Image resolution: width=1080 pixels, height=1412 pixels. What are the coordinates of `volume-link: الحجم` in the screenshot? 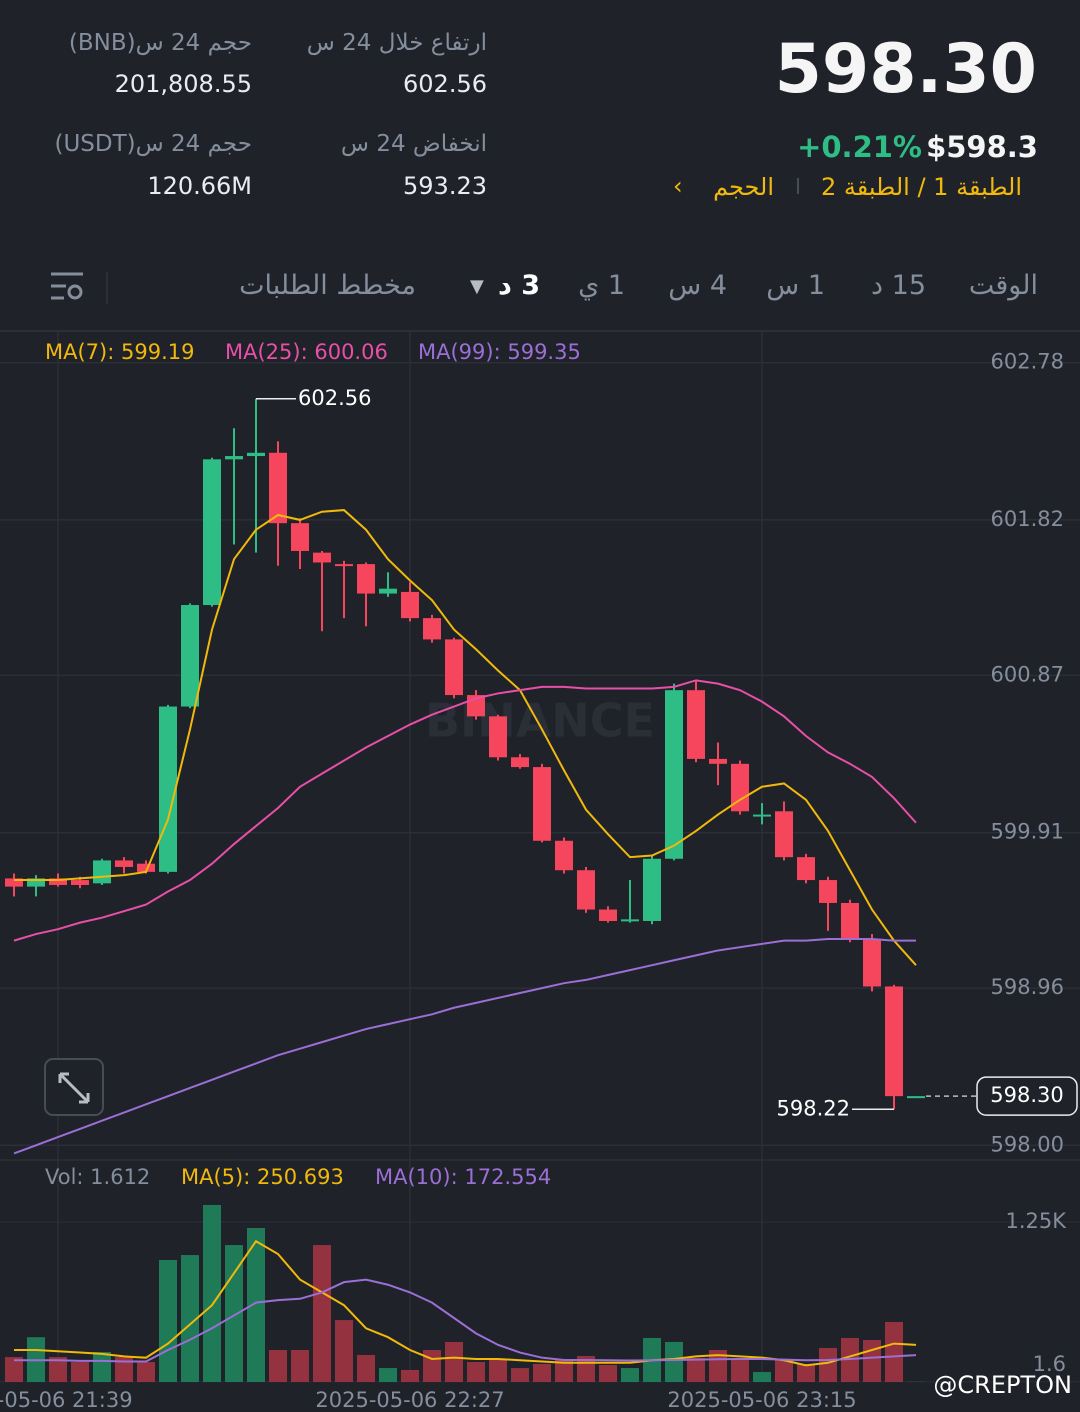 It's located at (743, 187).